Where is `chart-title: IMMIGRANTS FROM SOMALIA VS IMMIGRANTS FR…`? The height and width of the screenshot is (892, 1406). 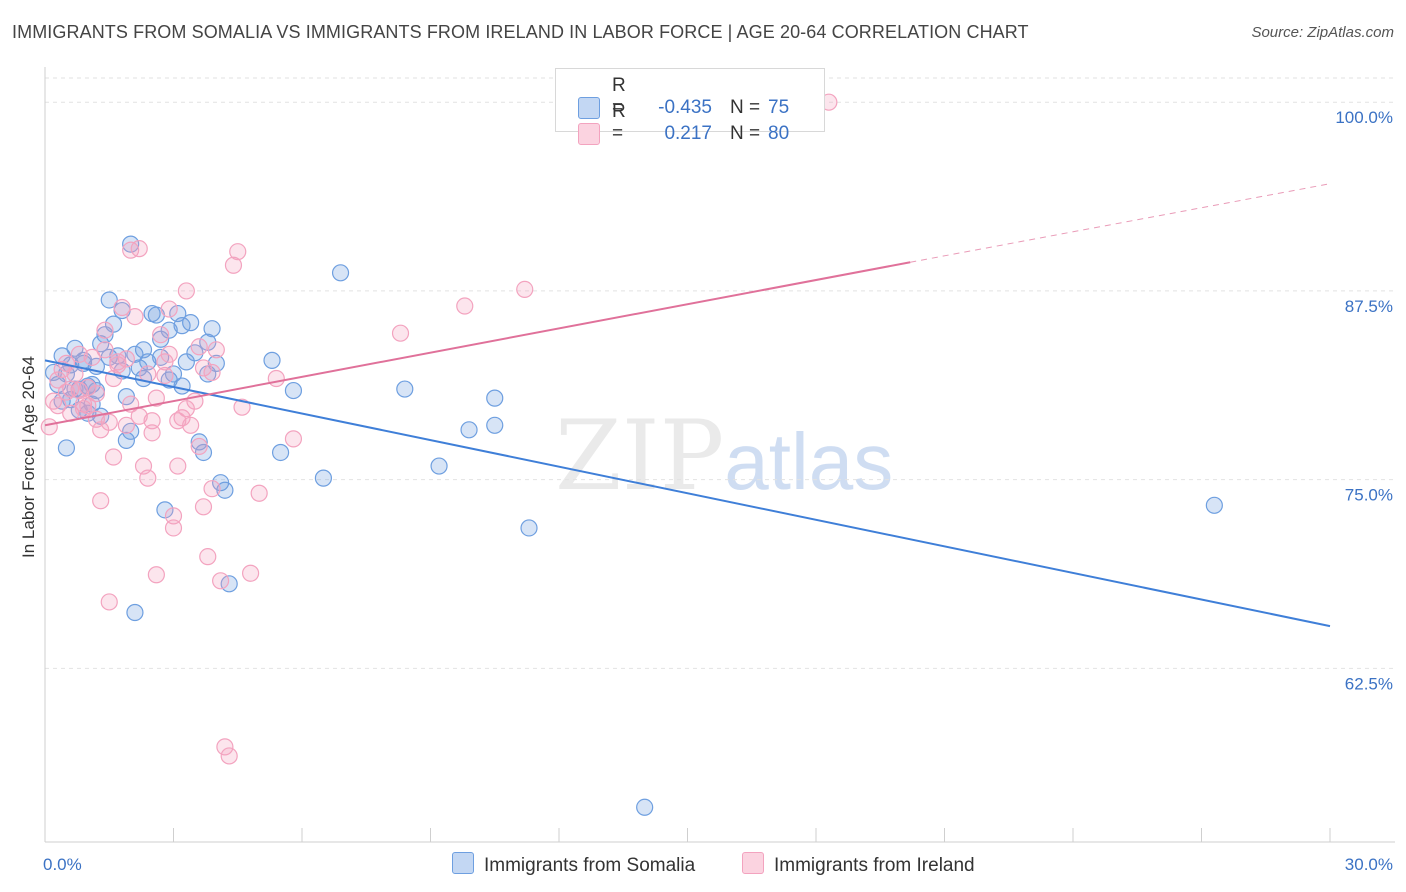 chart-title: IMMIGRANTS FROM SOMALIA VS IMMIGRANTS FR… is located at coordinates (520, 32).